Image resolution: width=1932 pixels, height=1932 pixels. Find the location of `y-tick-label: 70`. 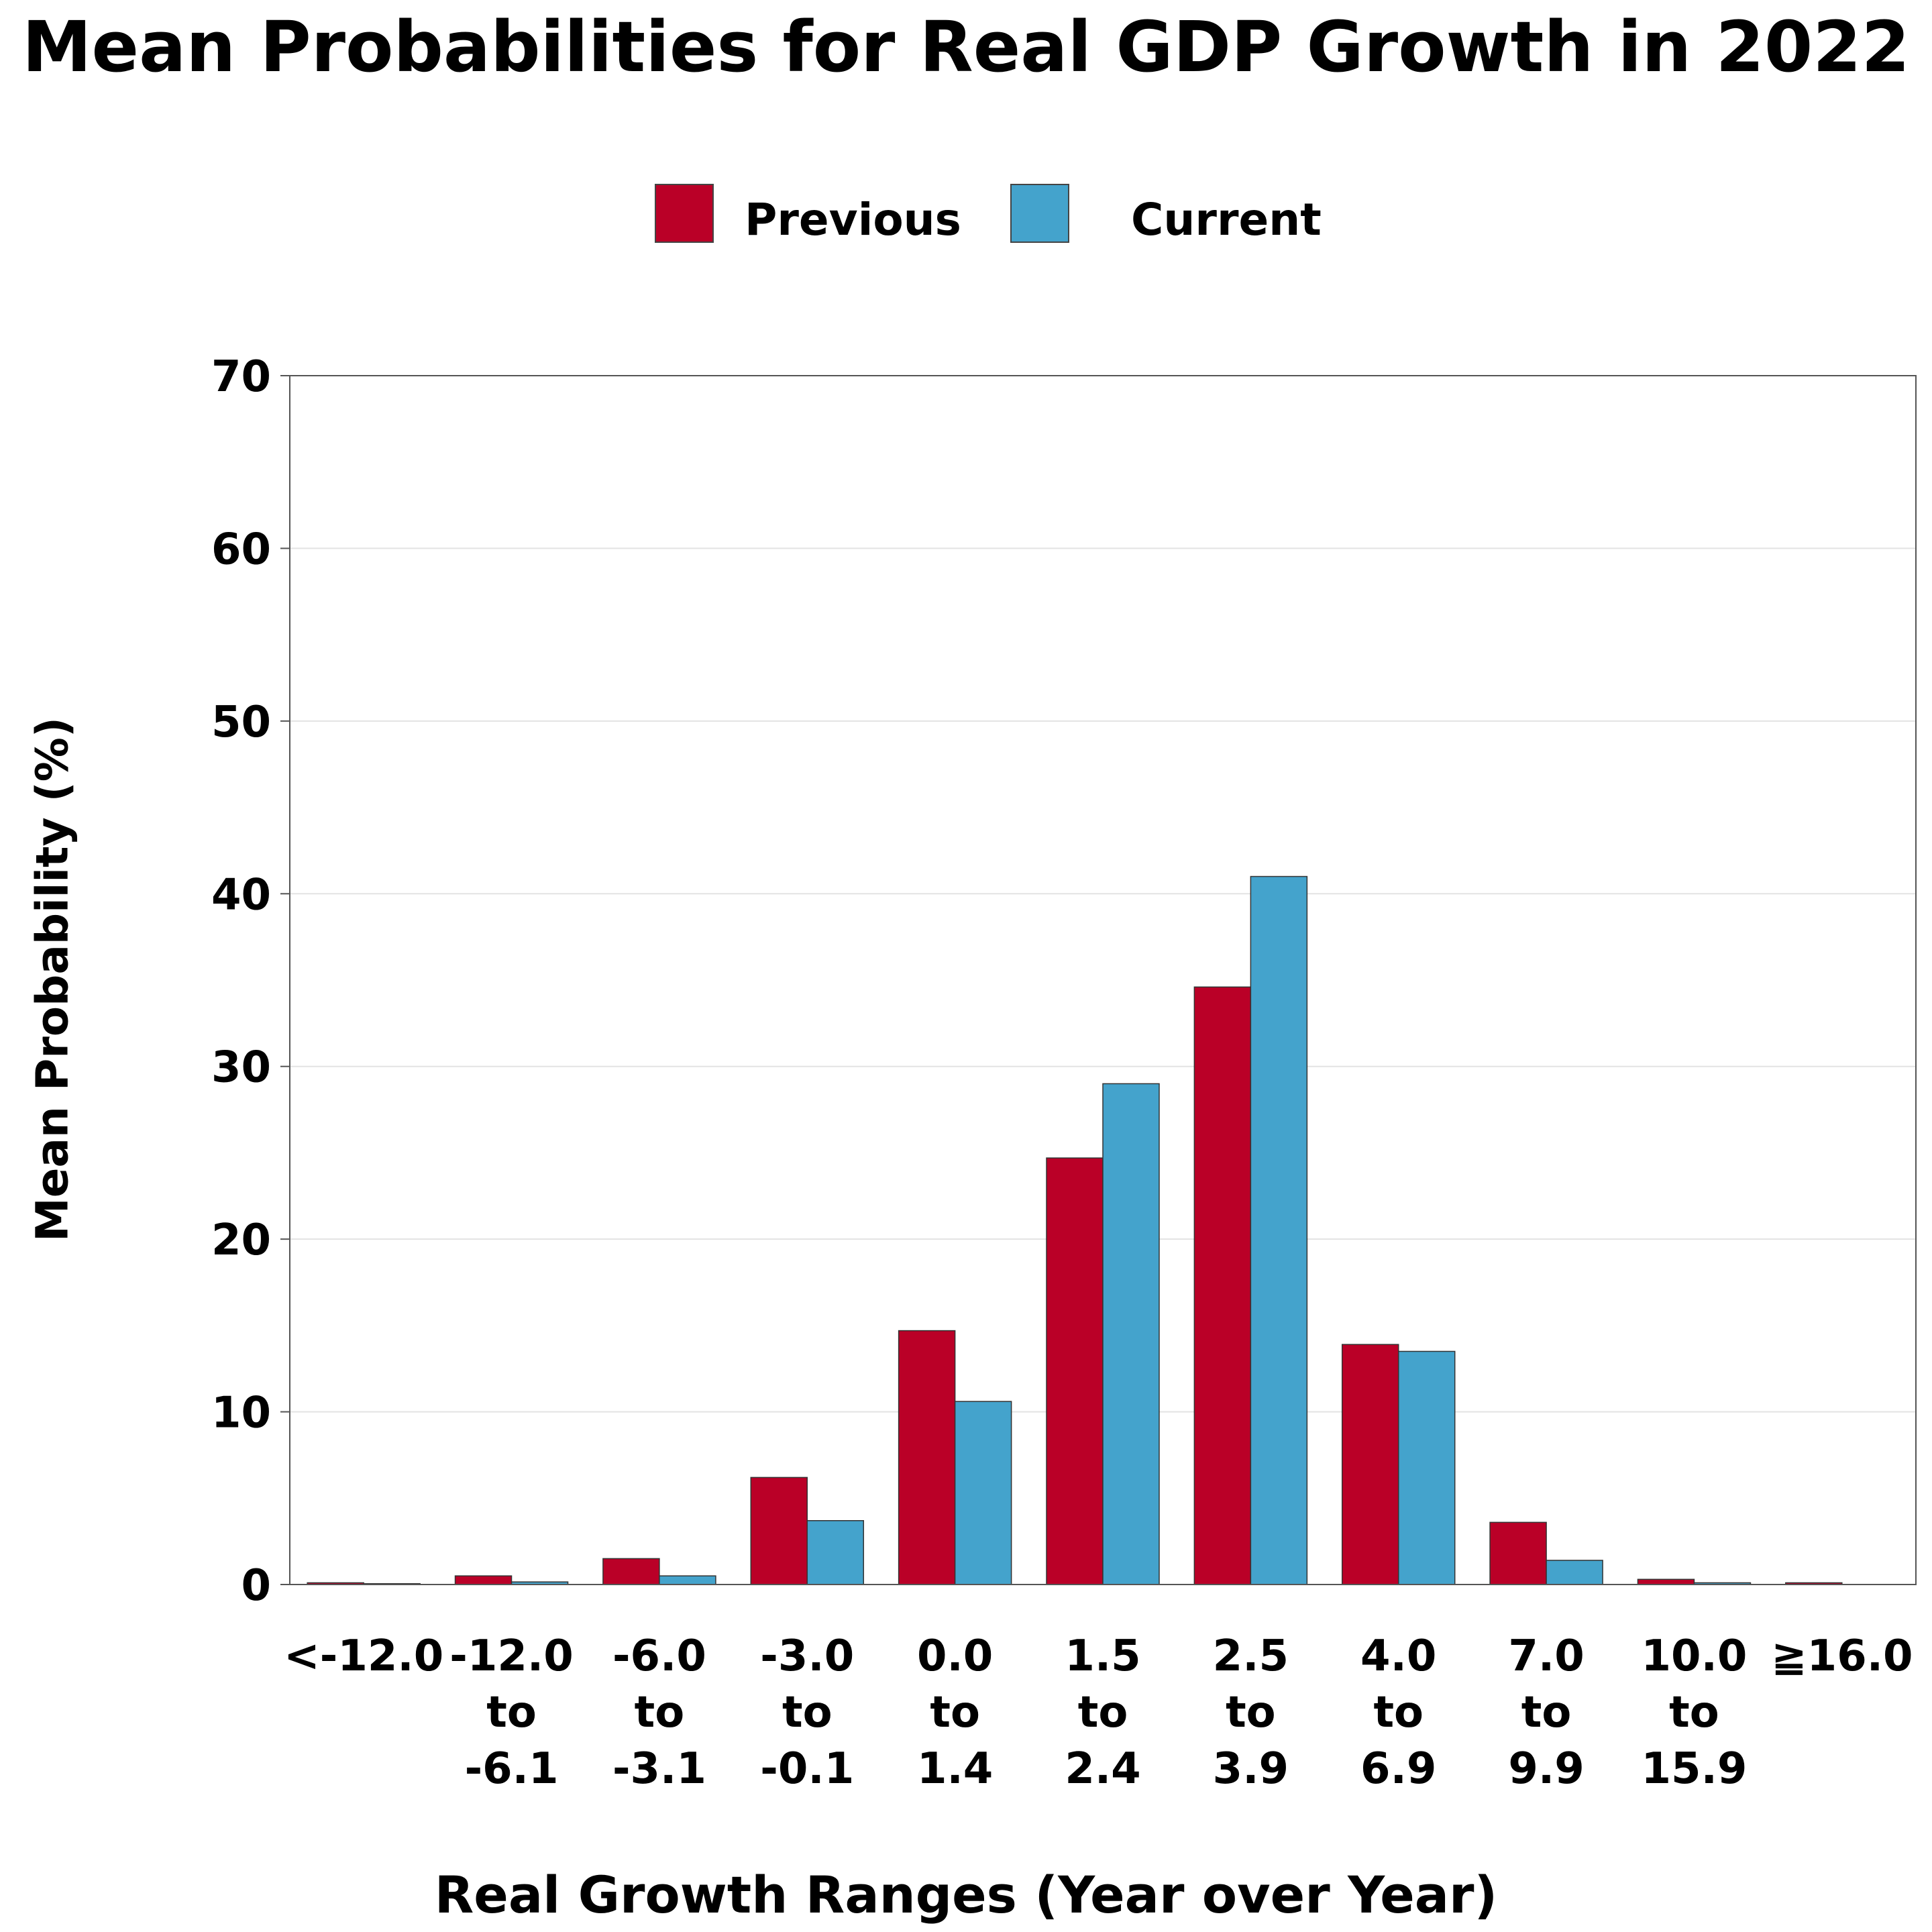

y-tick-label: 70 is located at coordinates (241, 377).